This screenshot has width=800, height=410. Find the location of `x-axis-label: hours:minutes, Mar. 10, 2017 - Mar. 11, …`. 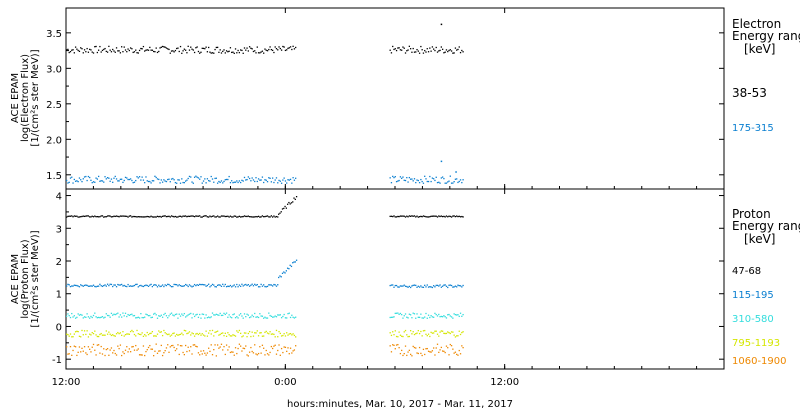

x-axis-label: hours:minutes, Mar. 10, 2017 - Mar. 11, … is located at coordinates (400, 404).